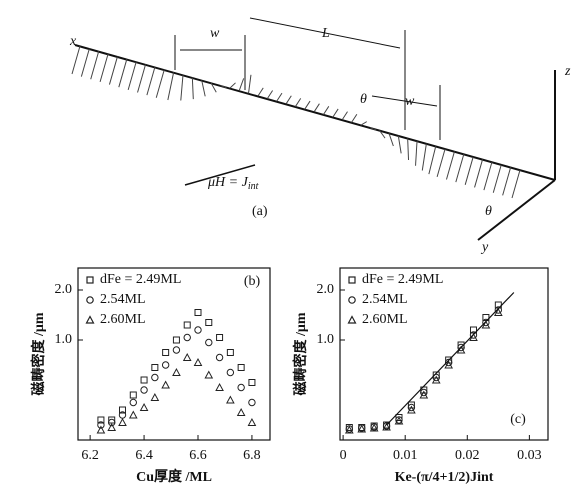 The image size is (581, 497). What do you see at coordinates (123, 299) in the screenshot?
I see `legend-label: 2.54ML` at bounding box center [123, 299].